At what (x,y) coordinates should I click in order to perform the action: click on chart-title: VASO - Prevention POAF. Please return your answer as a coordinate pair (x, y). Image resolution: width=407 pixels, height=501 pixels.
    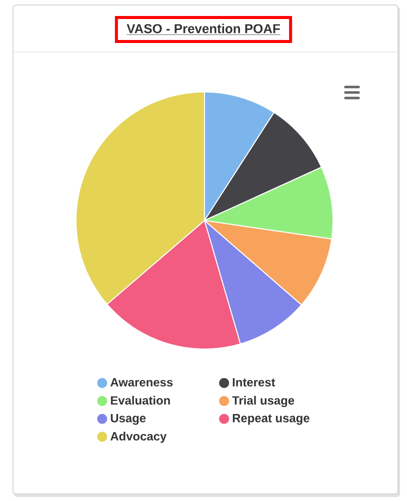
    Looking at the image, I should click on (203, 29).